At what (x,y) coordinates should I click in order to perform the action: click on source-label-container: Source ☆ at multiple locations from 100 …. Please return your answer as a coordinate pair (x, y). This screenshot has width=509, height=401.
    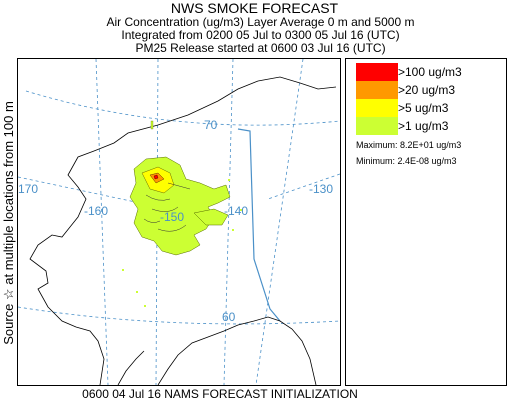
    Looking at the image, I should click on (9, 223).